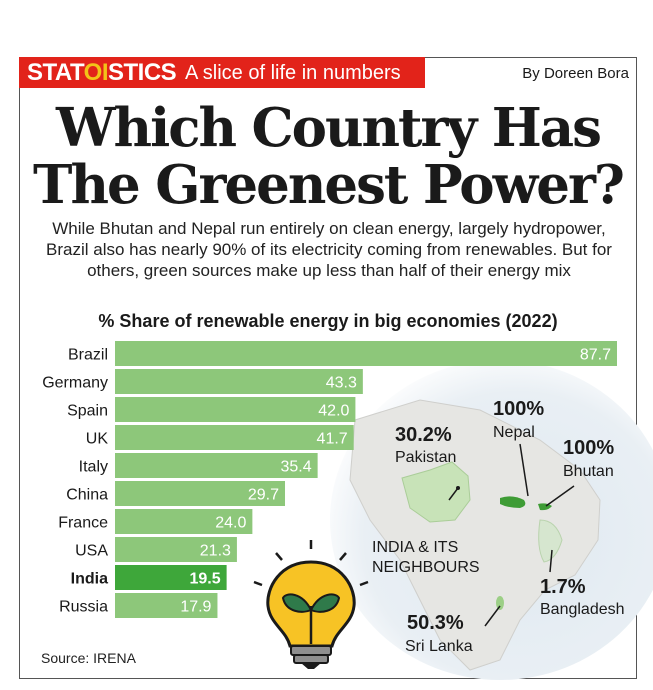 This screenshot has width=653, height=690. What do you see at coordinates (89, 579) in the screenshot?
I see `category-label-india: India` at bounding box center [89, 579].